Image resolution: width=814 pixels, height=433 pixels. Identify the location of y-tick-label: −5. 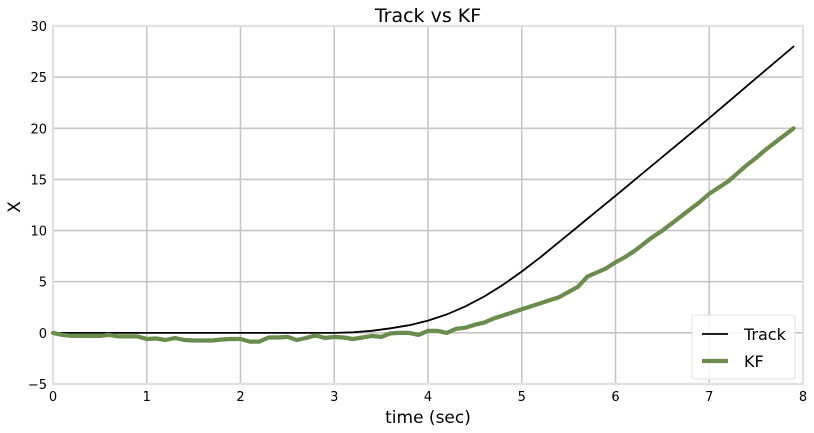
(37, 385).